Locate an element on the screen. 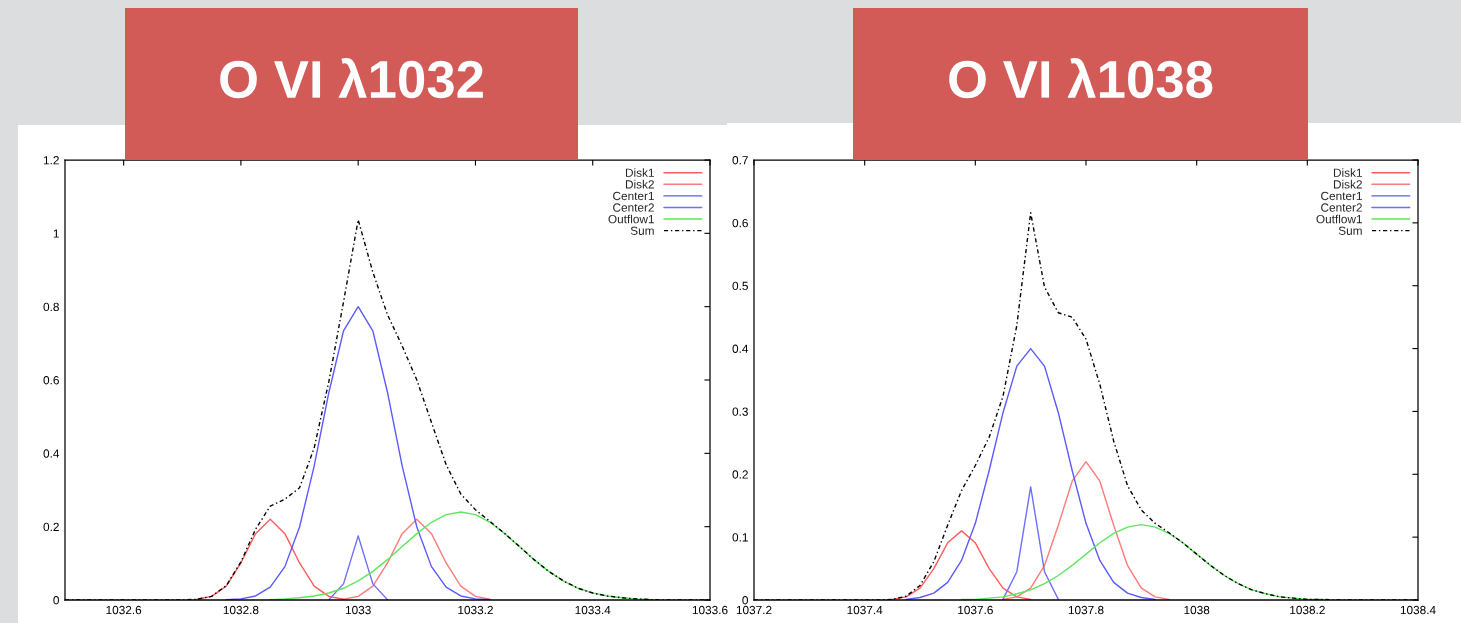  x-tick-label: 1033 is located at coordinates (358, 610).